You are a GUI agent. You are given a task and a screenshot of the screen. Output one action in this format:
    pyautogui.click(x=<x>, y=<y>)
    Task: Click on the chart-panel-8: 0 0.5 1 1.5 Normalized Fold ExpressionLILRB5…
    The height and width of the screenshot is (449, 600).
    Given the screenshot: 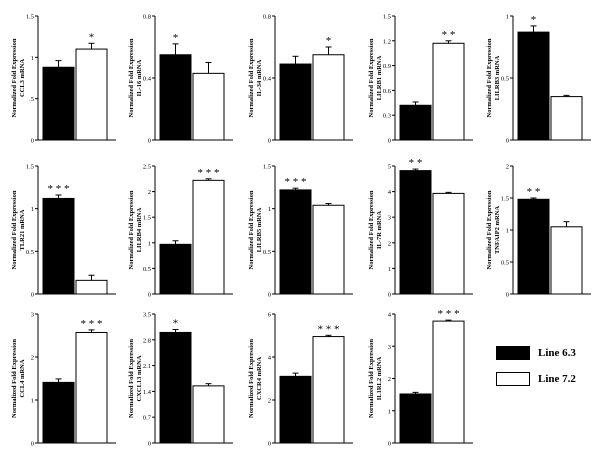 What is the action you would take?
    pyautogui.click(x=300, y=231)
    